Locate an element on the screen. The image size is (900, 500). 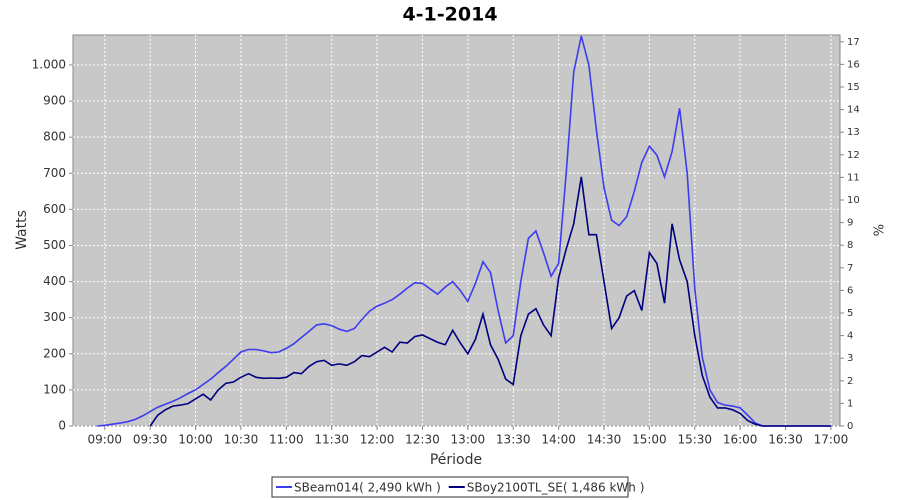
y2-tick-label: 2 is located at coordinates (850, 381).